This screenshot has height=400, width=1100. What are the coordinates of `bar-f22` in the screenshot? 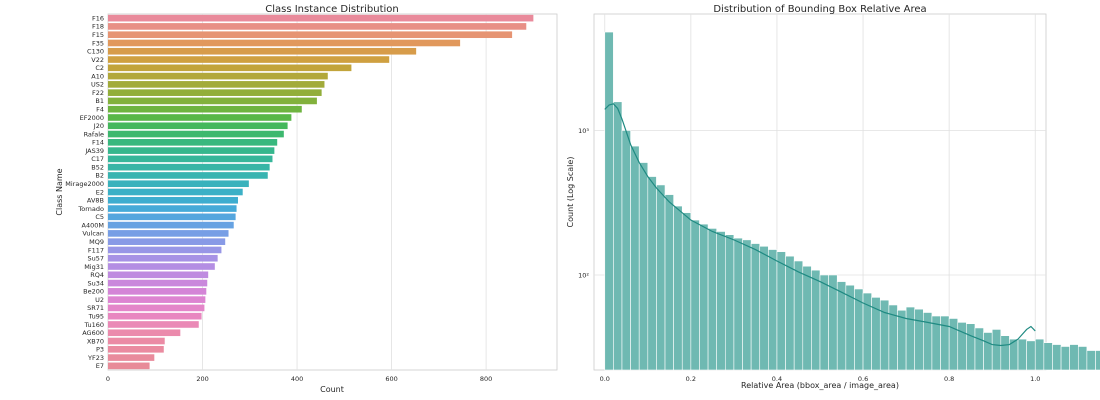 It's located at (215, 92).